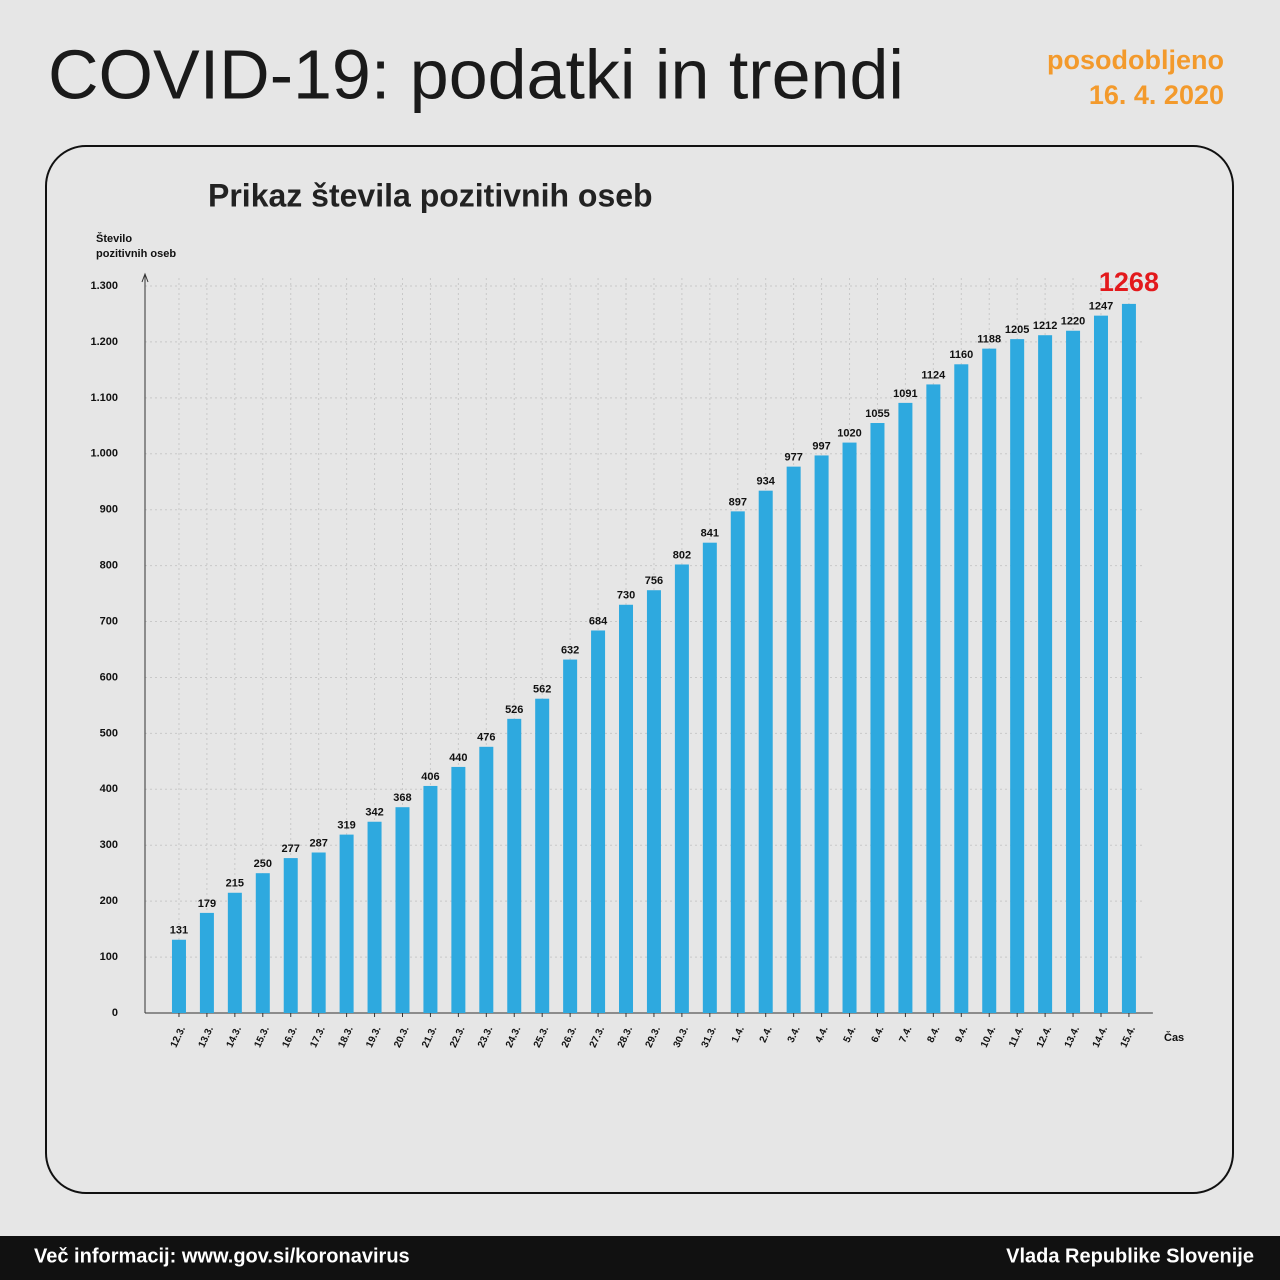 The width and height of the screenshot is (1280, 1280). What do you see at coordinates (821, 446) in the screenshot?
I see `value-label: 997` at bounding box center [821, 446].